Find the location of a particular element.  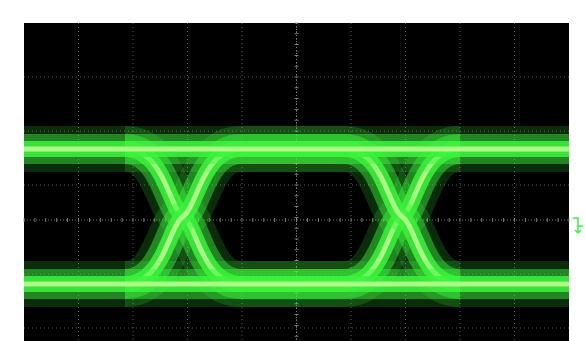

trigger-level-arrow-icon is located at coordinates (578, 226).